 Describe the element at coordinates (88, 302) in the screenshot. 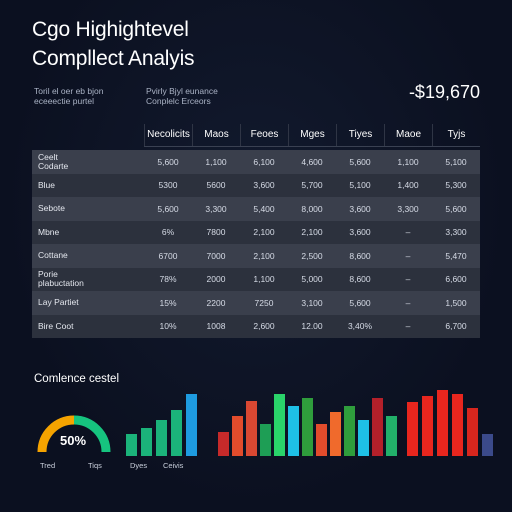

I see `row-label: Lay Partiet` at that location.